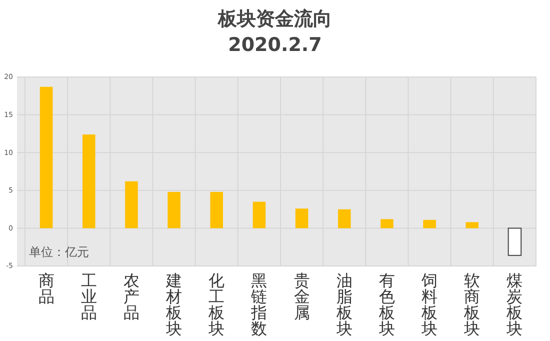 The height and width of the screenshot is (341, 550). Describe the element at coordinates (386, 304) in the screenshot. I see `x-tick-label: 有色板块` at that location.